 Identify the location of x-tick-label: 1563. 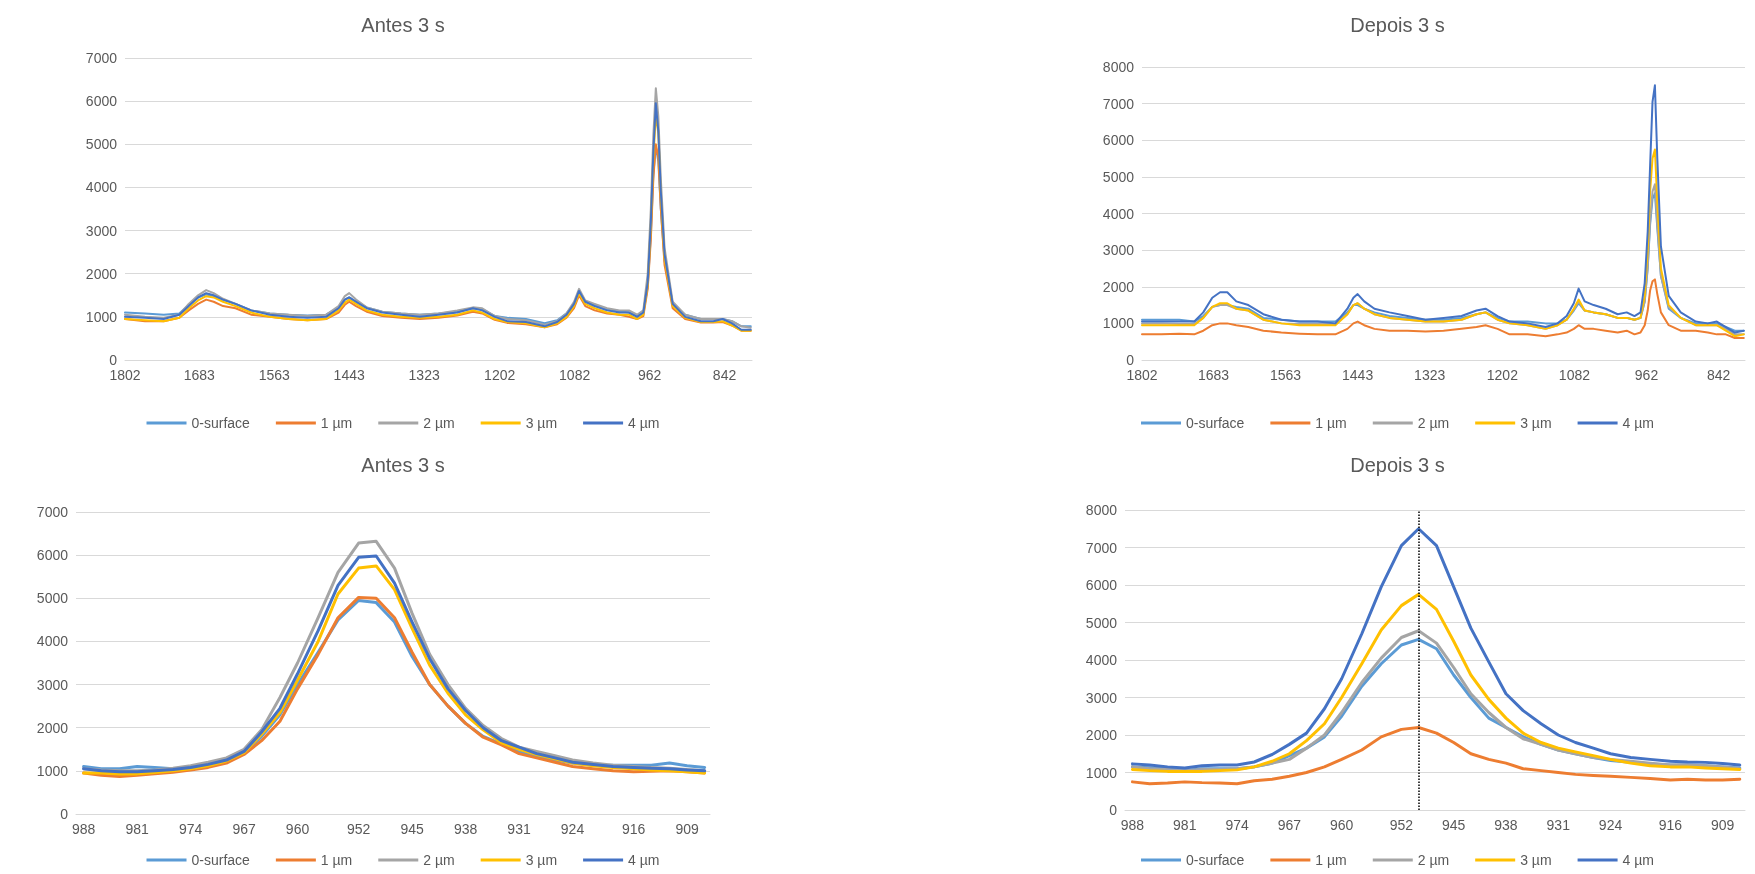
(274, 375).